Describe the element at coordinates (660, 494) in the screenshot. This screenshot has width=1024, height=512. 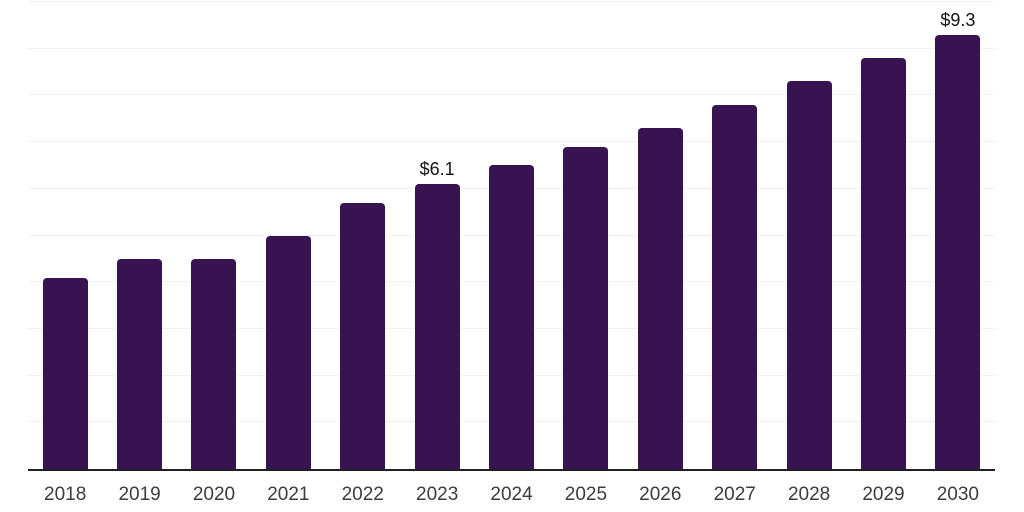
I see `x-tick-2026: 2026` at that location.